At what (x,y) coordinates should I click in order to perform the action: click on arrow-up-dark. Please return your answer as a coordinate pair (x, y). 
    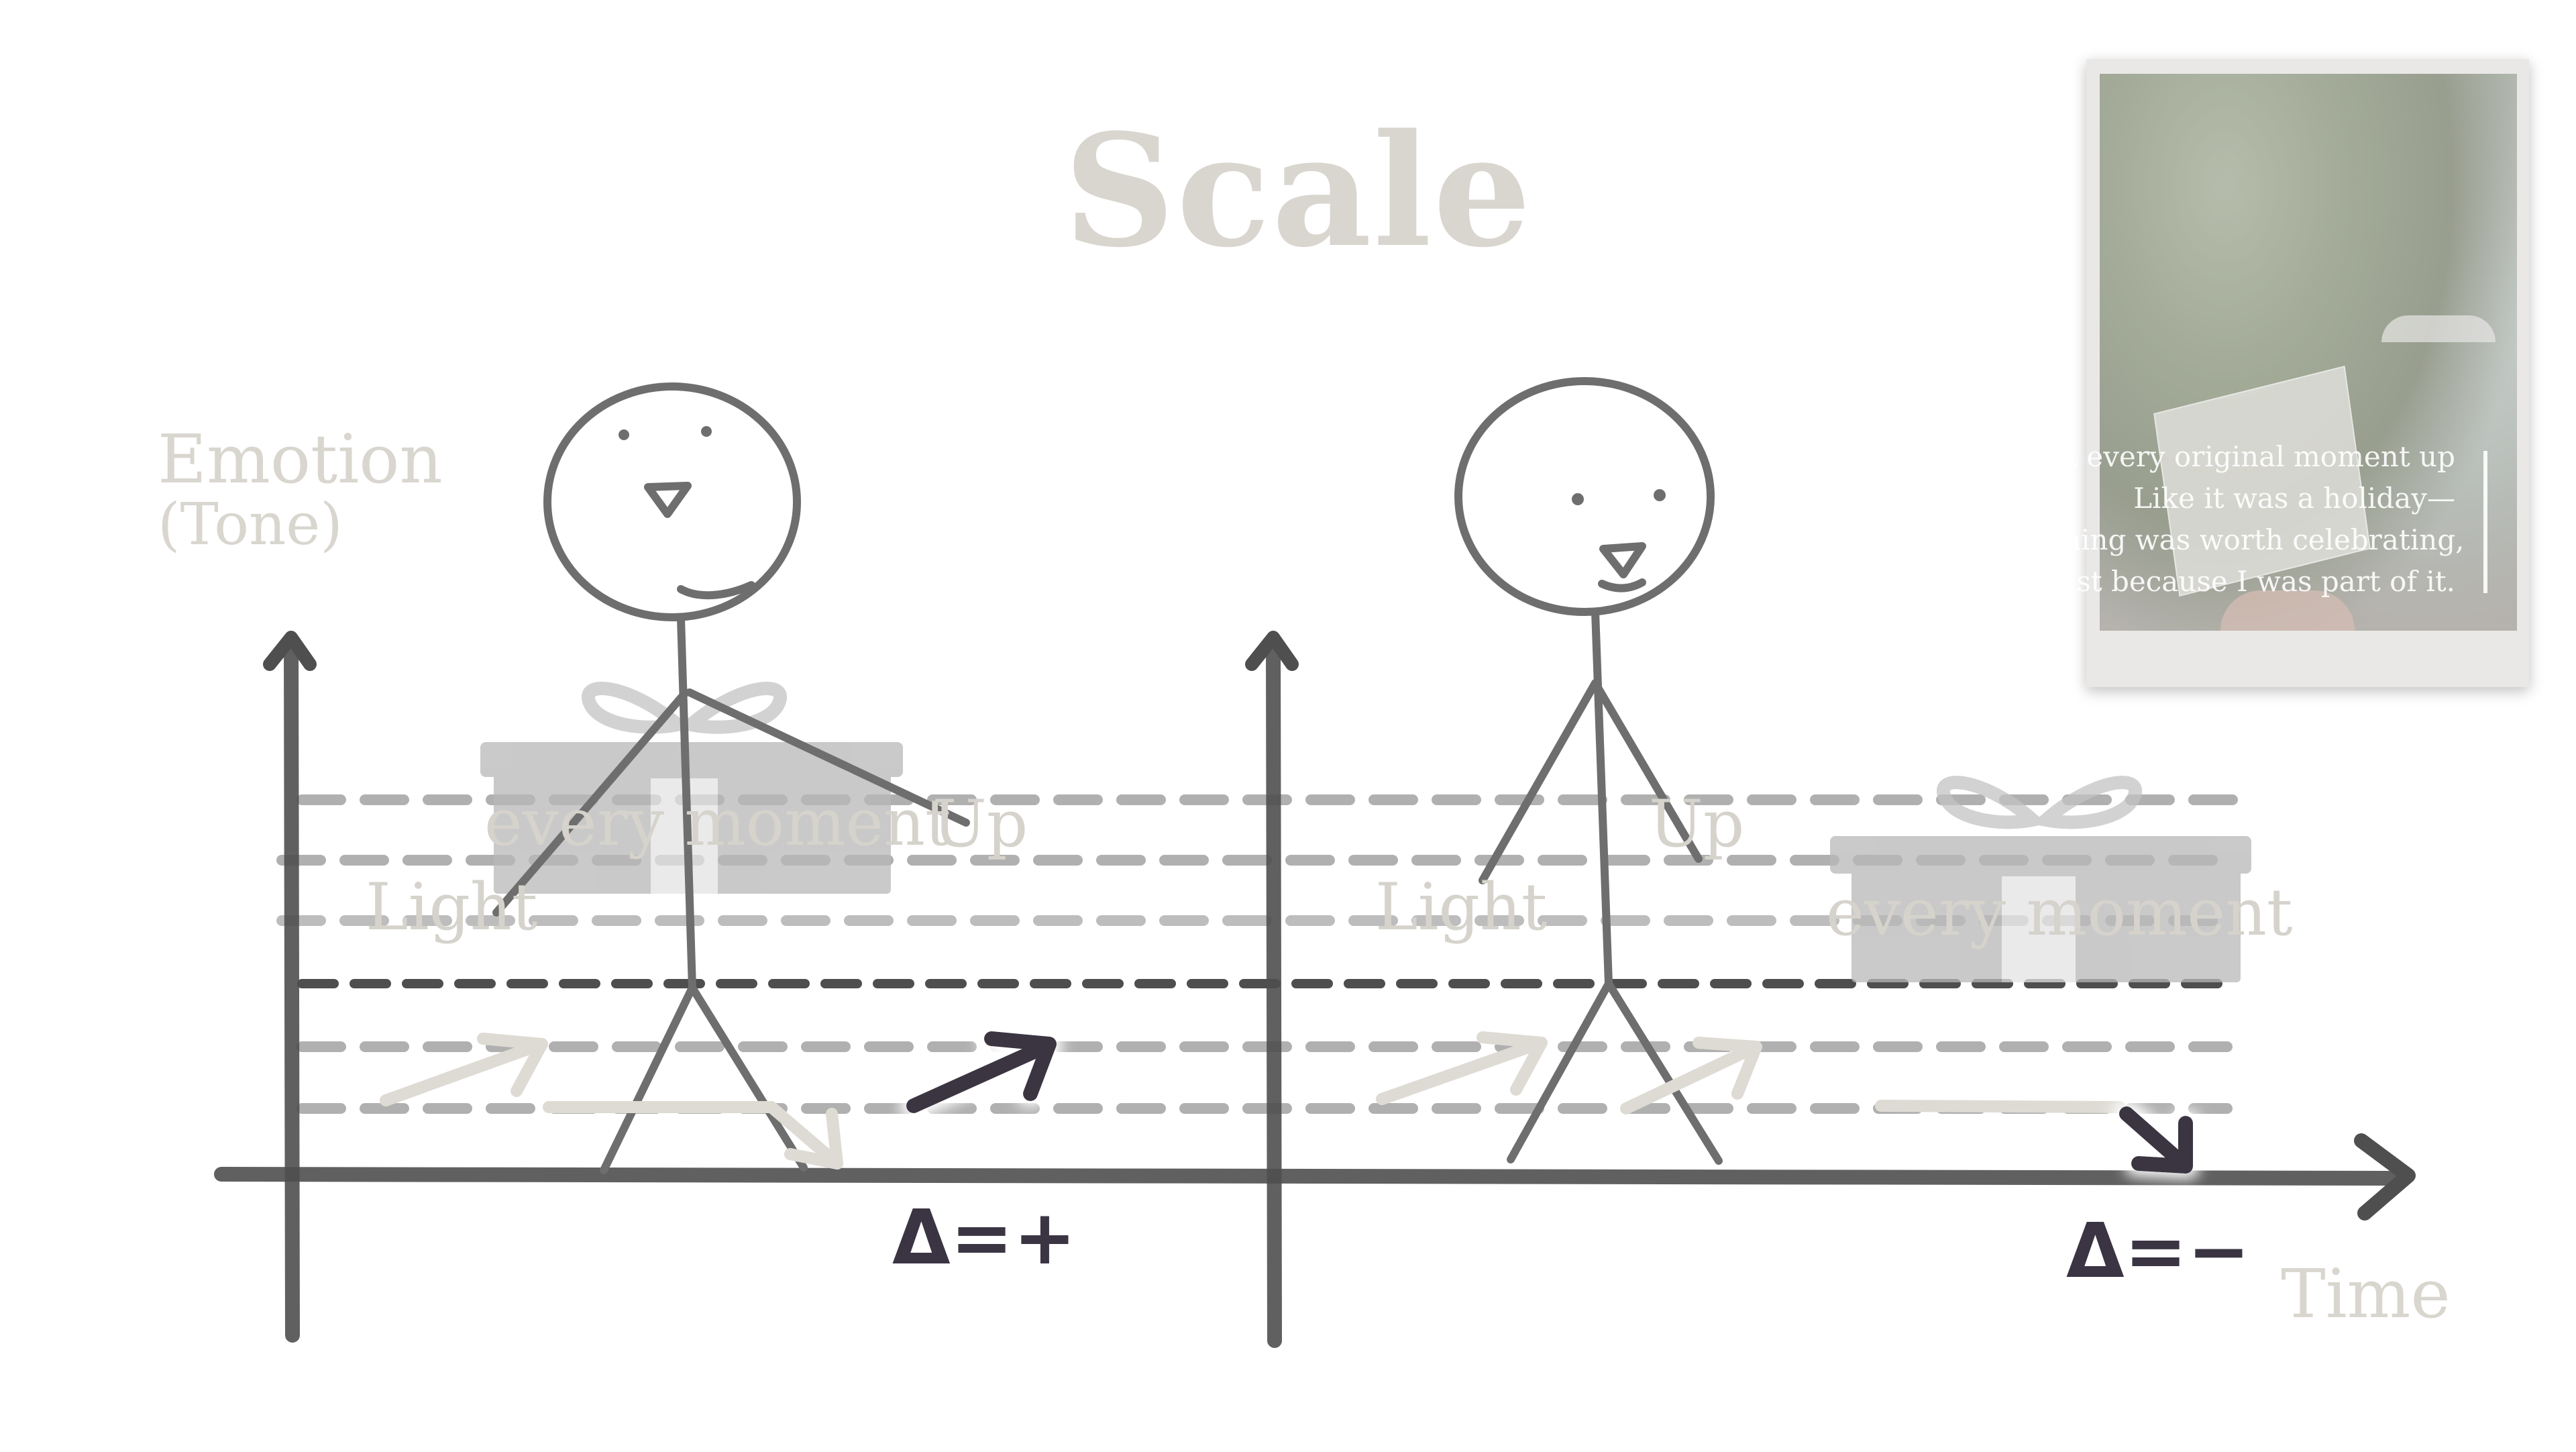
    Looking at the image, I should click on (980, 1075).